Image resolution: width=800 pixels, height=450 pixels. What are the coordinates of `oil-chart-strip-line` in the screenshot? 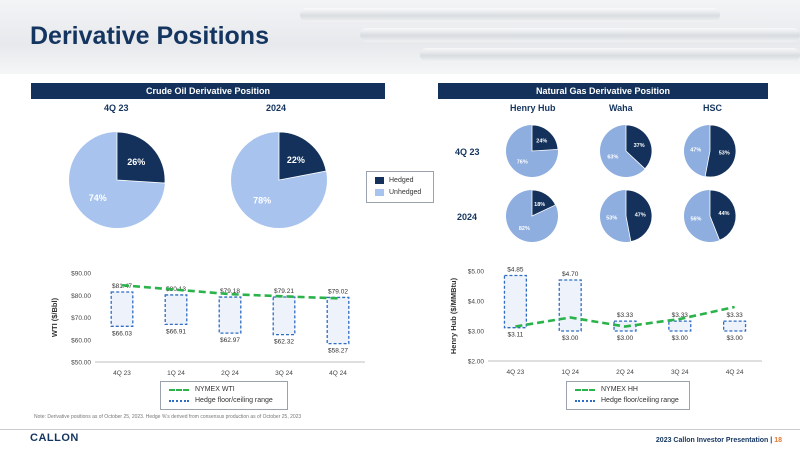 It's located at (230, 291).